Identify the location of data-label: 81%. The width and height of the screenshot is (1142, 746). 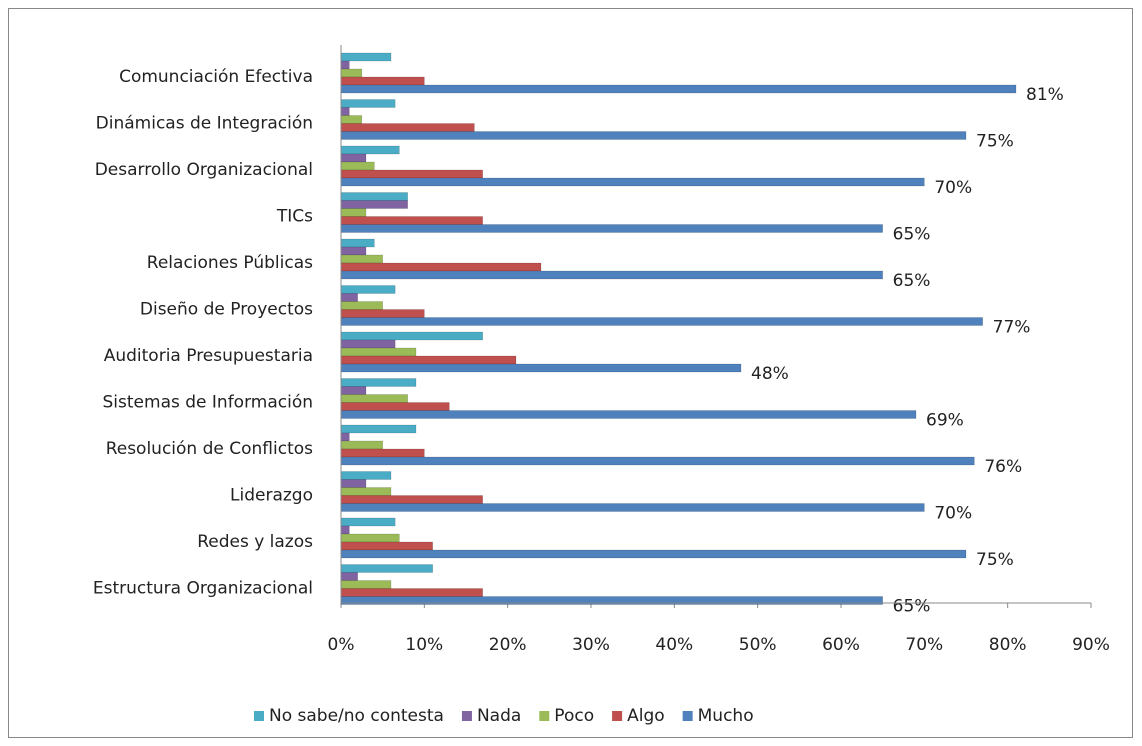
(1045, 95).